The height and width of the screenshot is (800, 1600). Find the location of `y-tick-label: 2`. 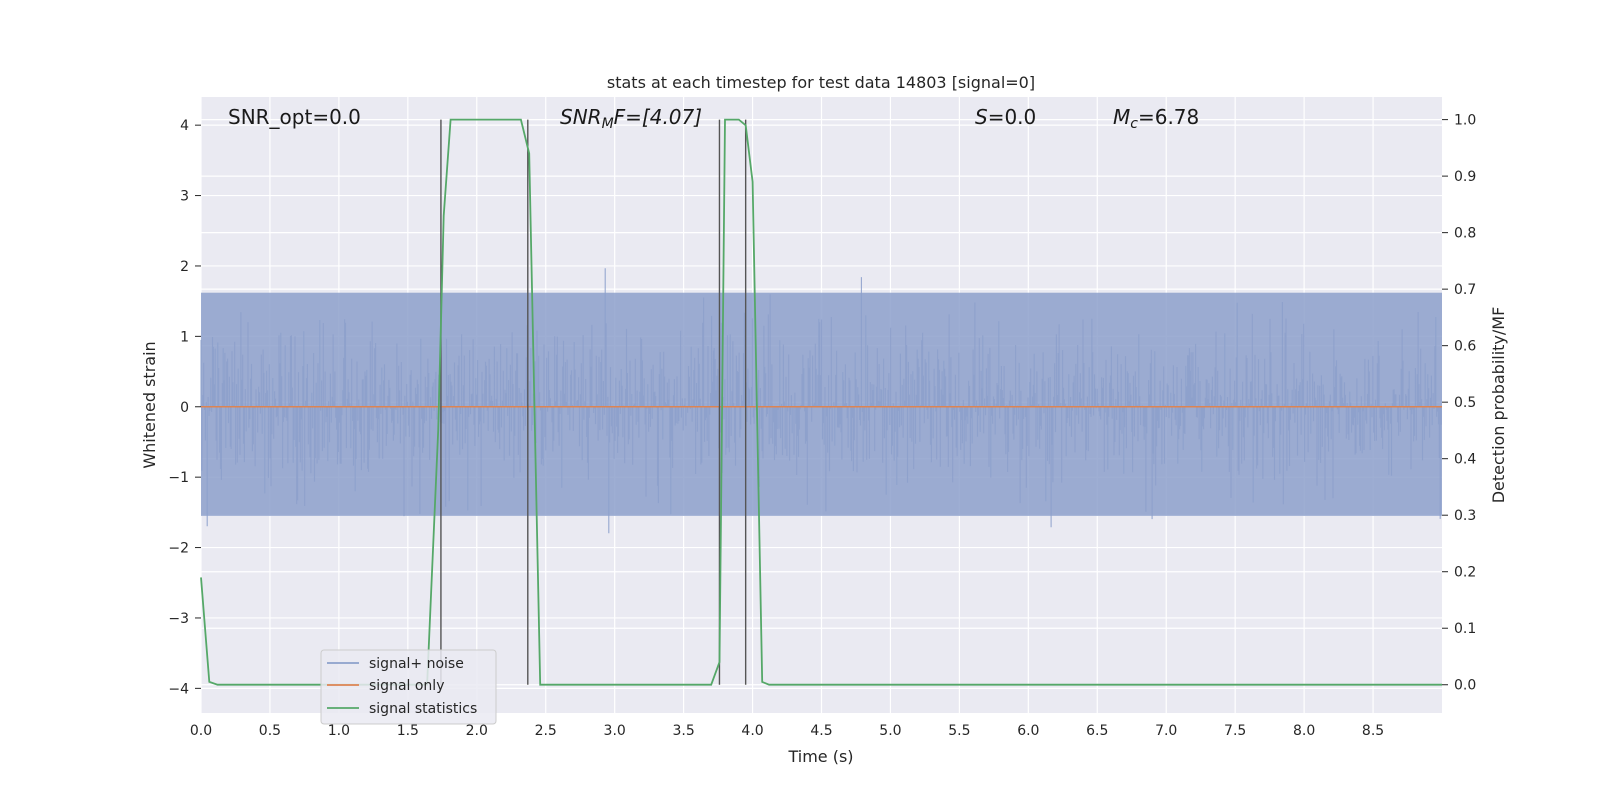

y-tick-label: 2 is located at coordinates (184, 267).